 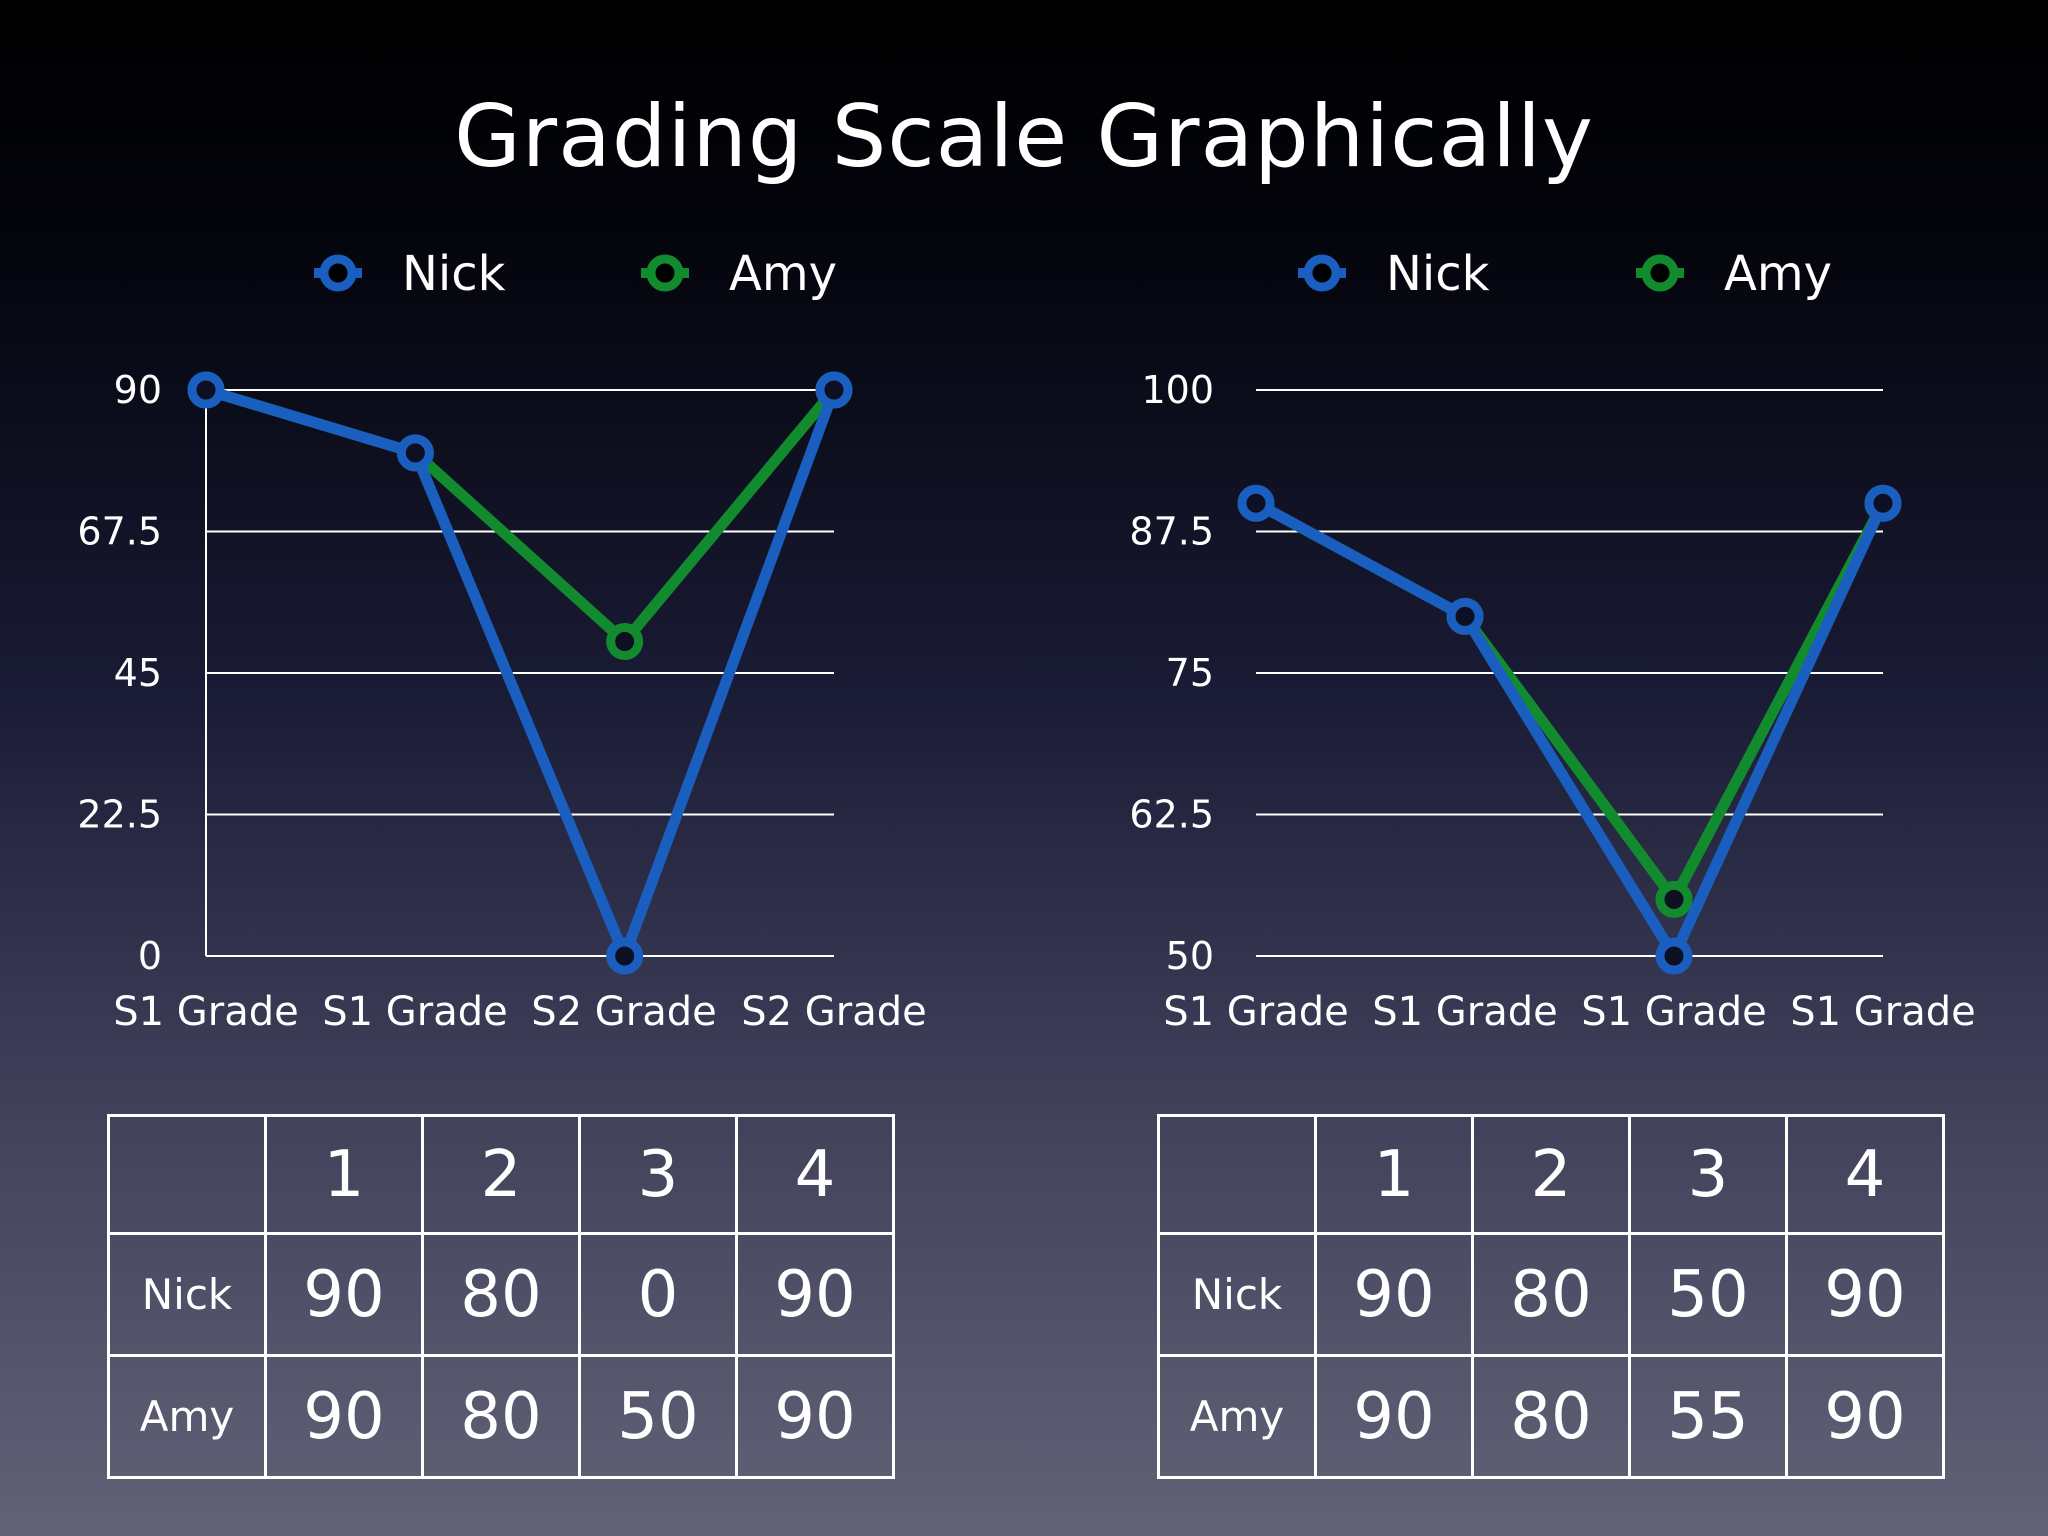 I want to click on y-tick-label: 62.5, so click(x=1171, y=815).